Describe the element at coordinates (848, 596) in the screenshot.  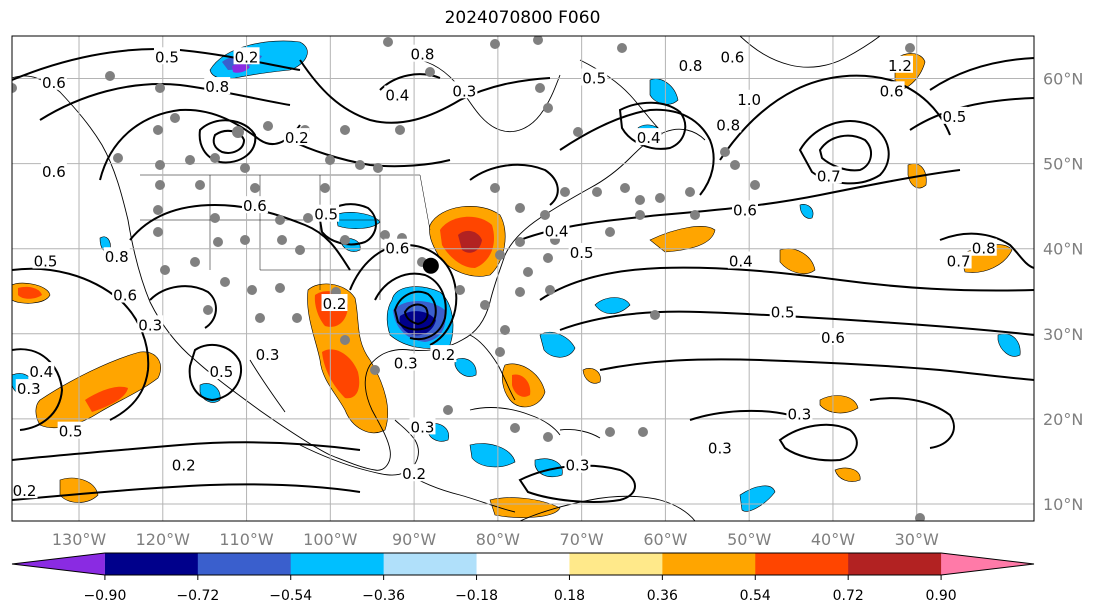
I see `colorbar-tick-label: 0.72` at that location.